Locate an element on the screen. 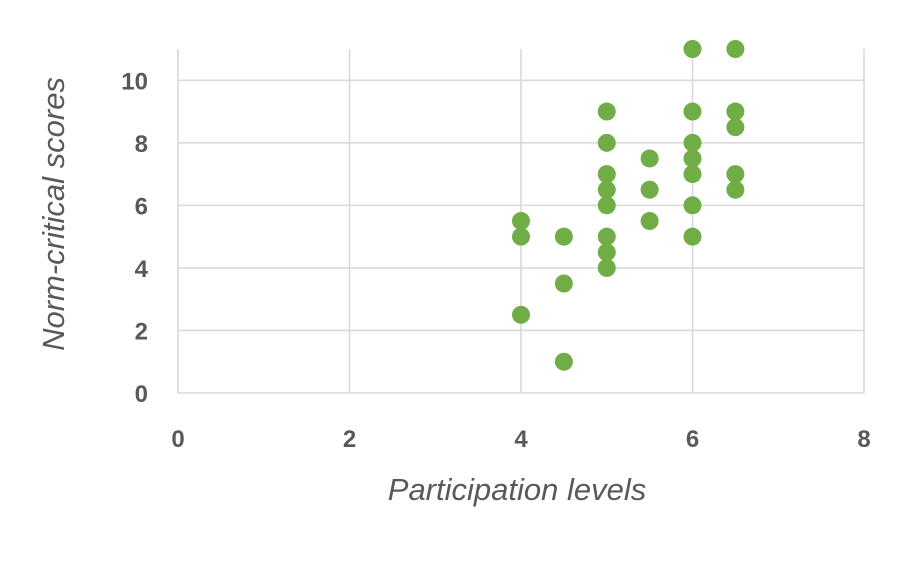  y-tick-label: 2 is located at coordinates (141, 331).